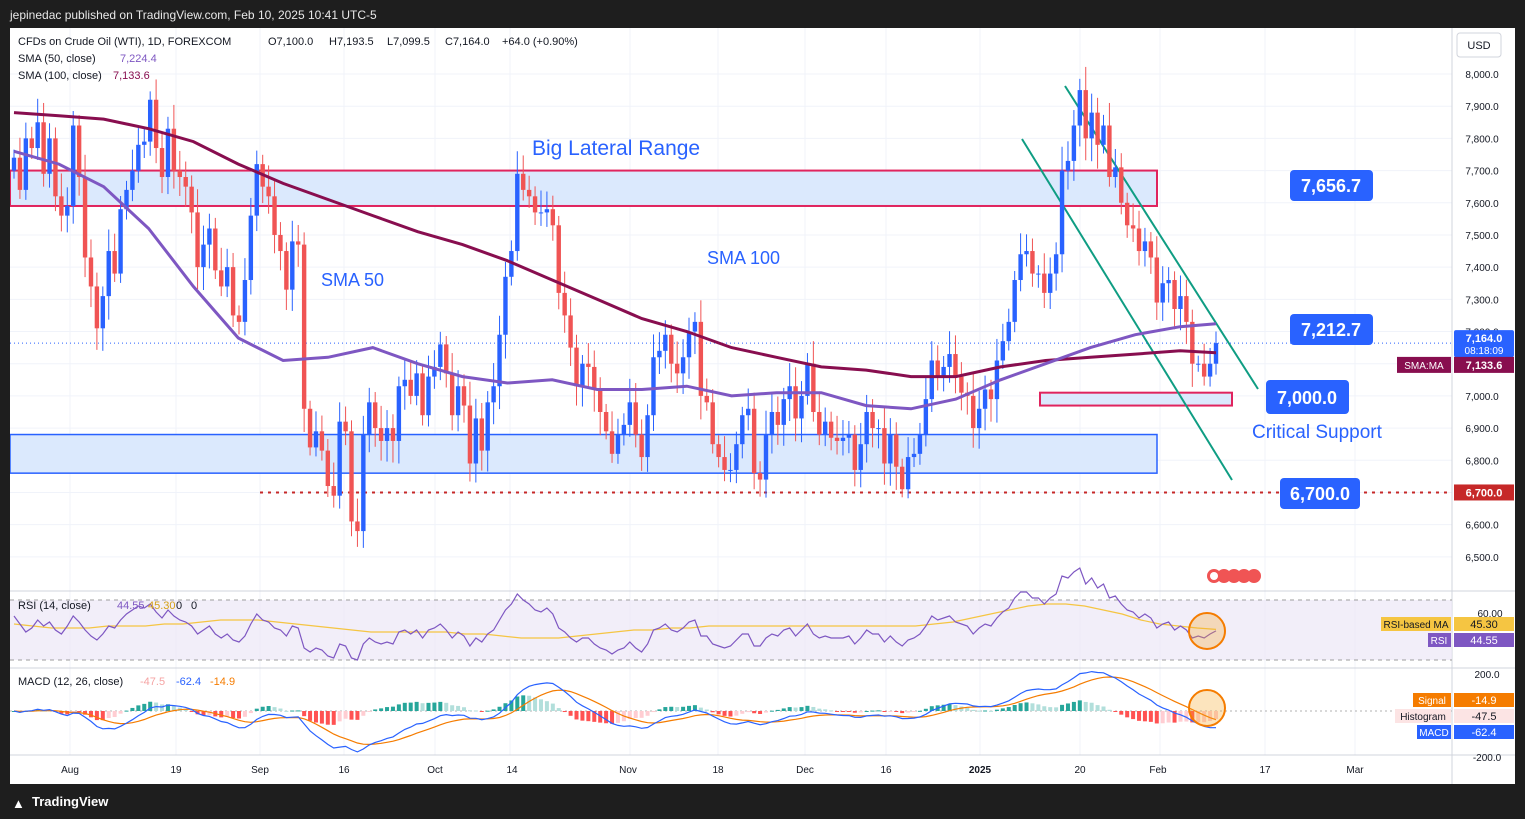  Describe the element at coordinates (70, 682) in the screenshot. I see `macd-title: MACD (12, 26, close)` at that location.